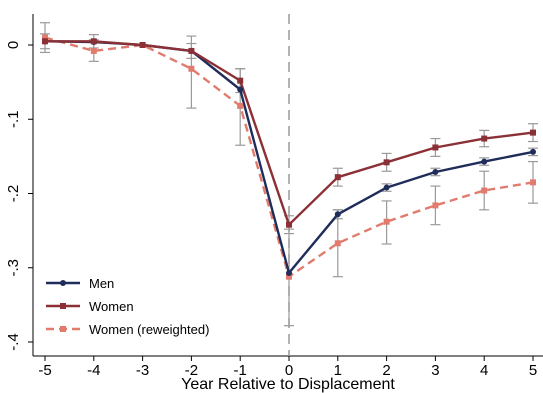 The height and width of the screenshot is (393, 543). Describe the element at coordinates (93, 370) in the screenshot. I see `x-tick-label: -4` at that location.